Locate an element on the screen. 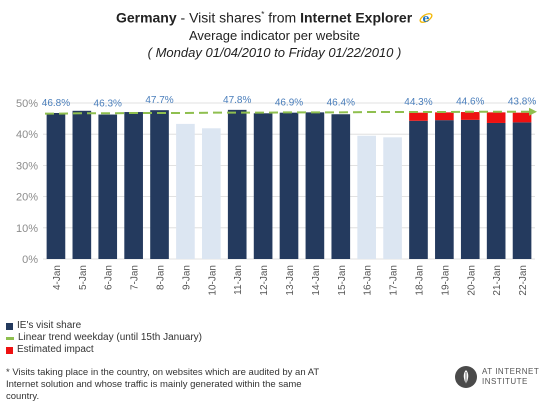  bar-share-19-Jan is located at coordinates (444, 189).